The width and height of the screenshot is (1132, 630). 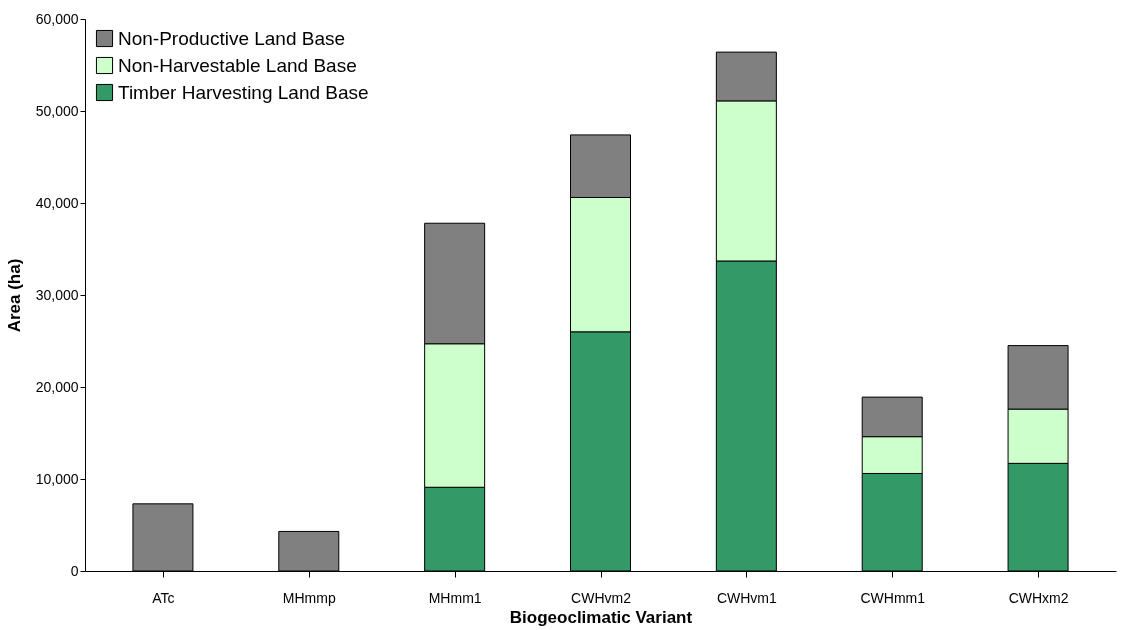 What do you see at coordinates (74, 570) in the screenshot?
I see `y-tick-label: 0` at bounding box center [74, 570].